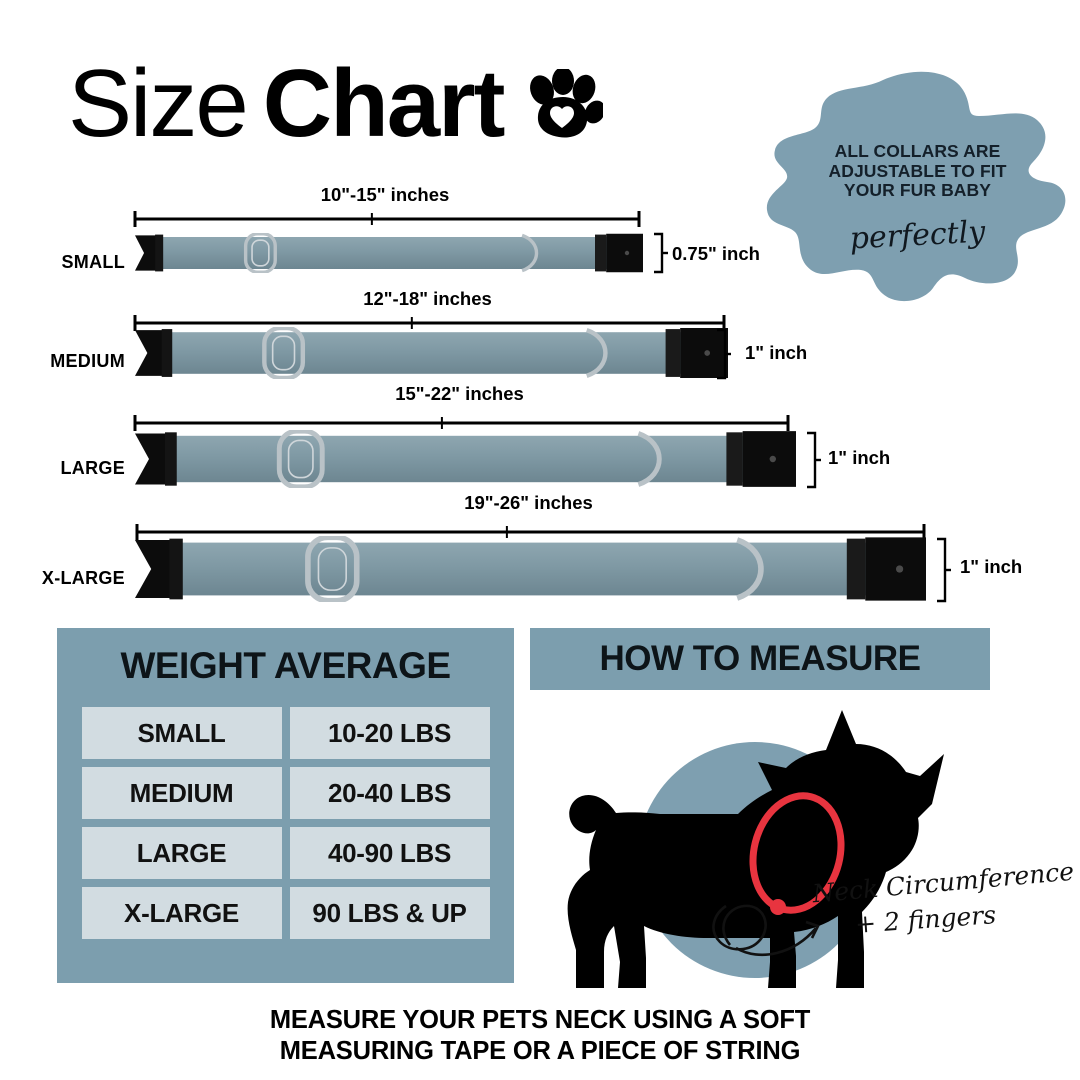 The height and width of the screenshot is (1080, 1080). I want to click on weight-row-size: X-LARGE, so click(181, 913).